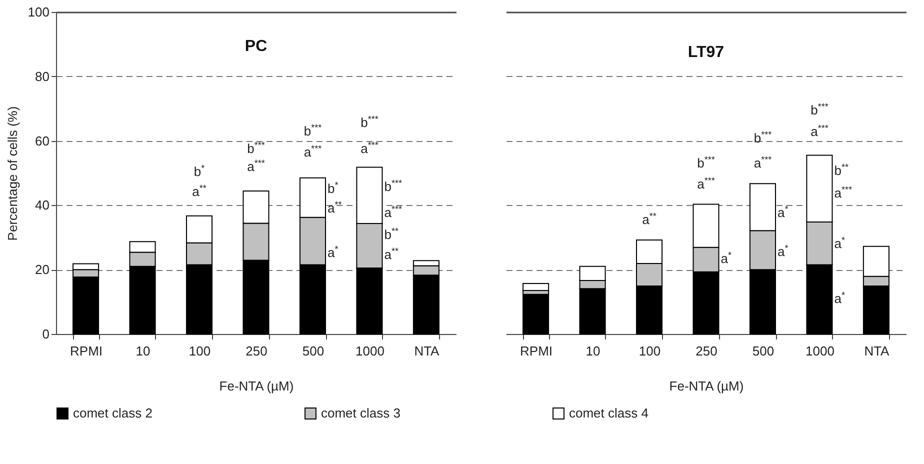 Image resolution: width=924 pixels, height=464 pixels. What do you see at coordinates (42, 76) in the screenshot?
I see `y-tick-label: 80` at bounding box center [42, 76].